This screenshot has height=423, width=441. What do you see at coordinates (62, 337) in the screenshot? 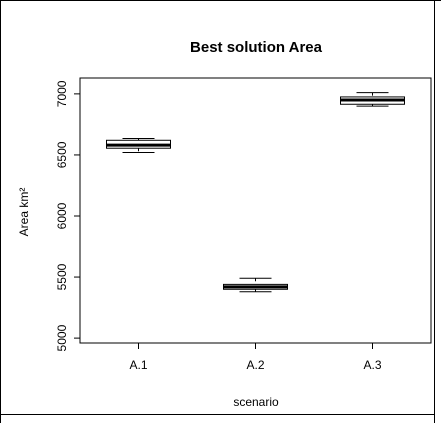
I see `y-tick-label: 5000` at bounding box center [62, 337].